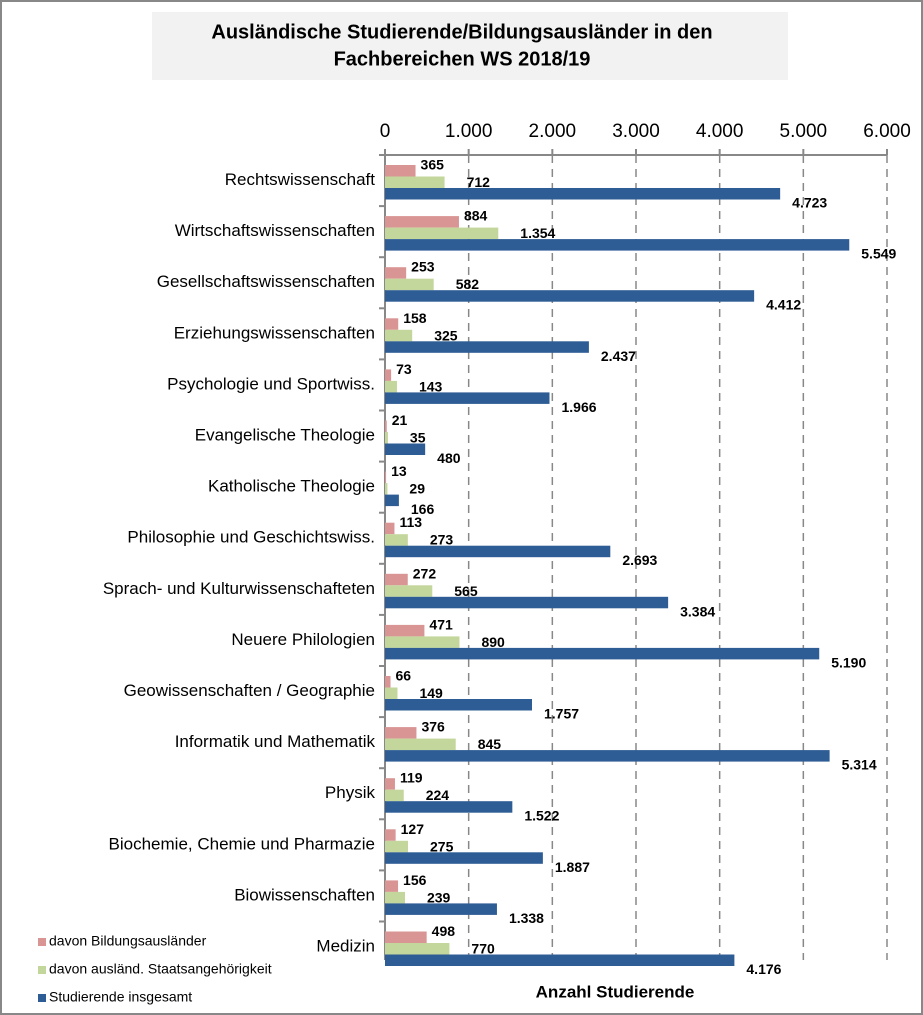  Describe the element at coordinates (242, 843) in the screenshot. I see `y-tick-label: Biochemie, Chemie und Pharmazie` at that location.